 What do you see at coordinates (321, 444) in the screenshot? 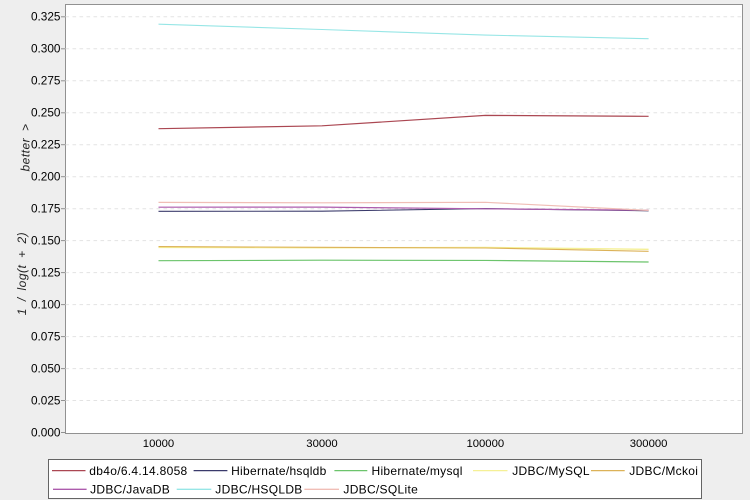
I see `svg-text: 30000` at bounding box center [321, 444].